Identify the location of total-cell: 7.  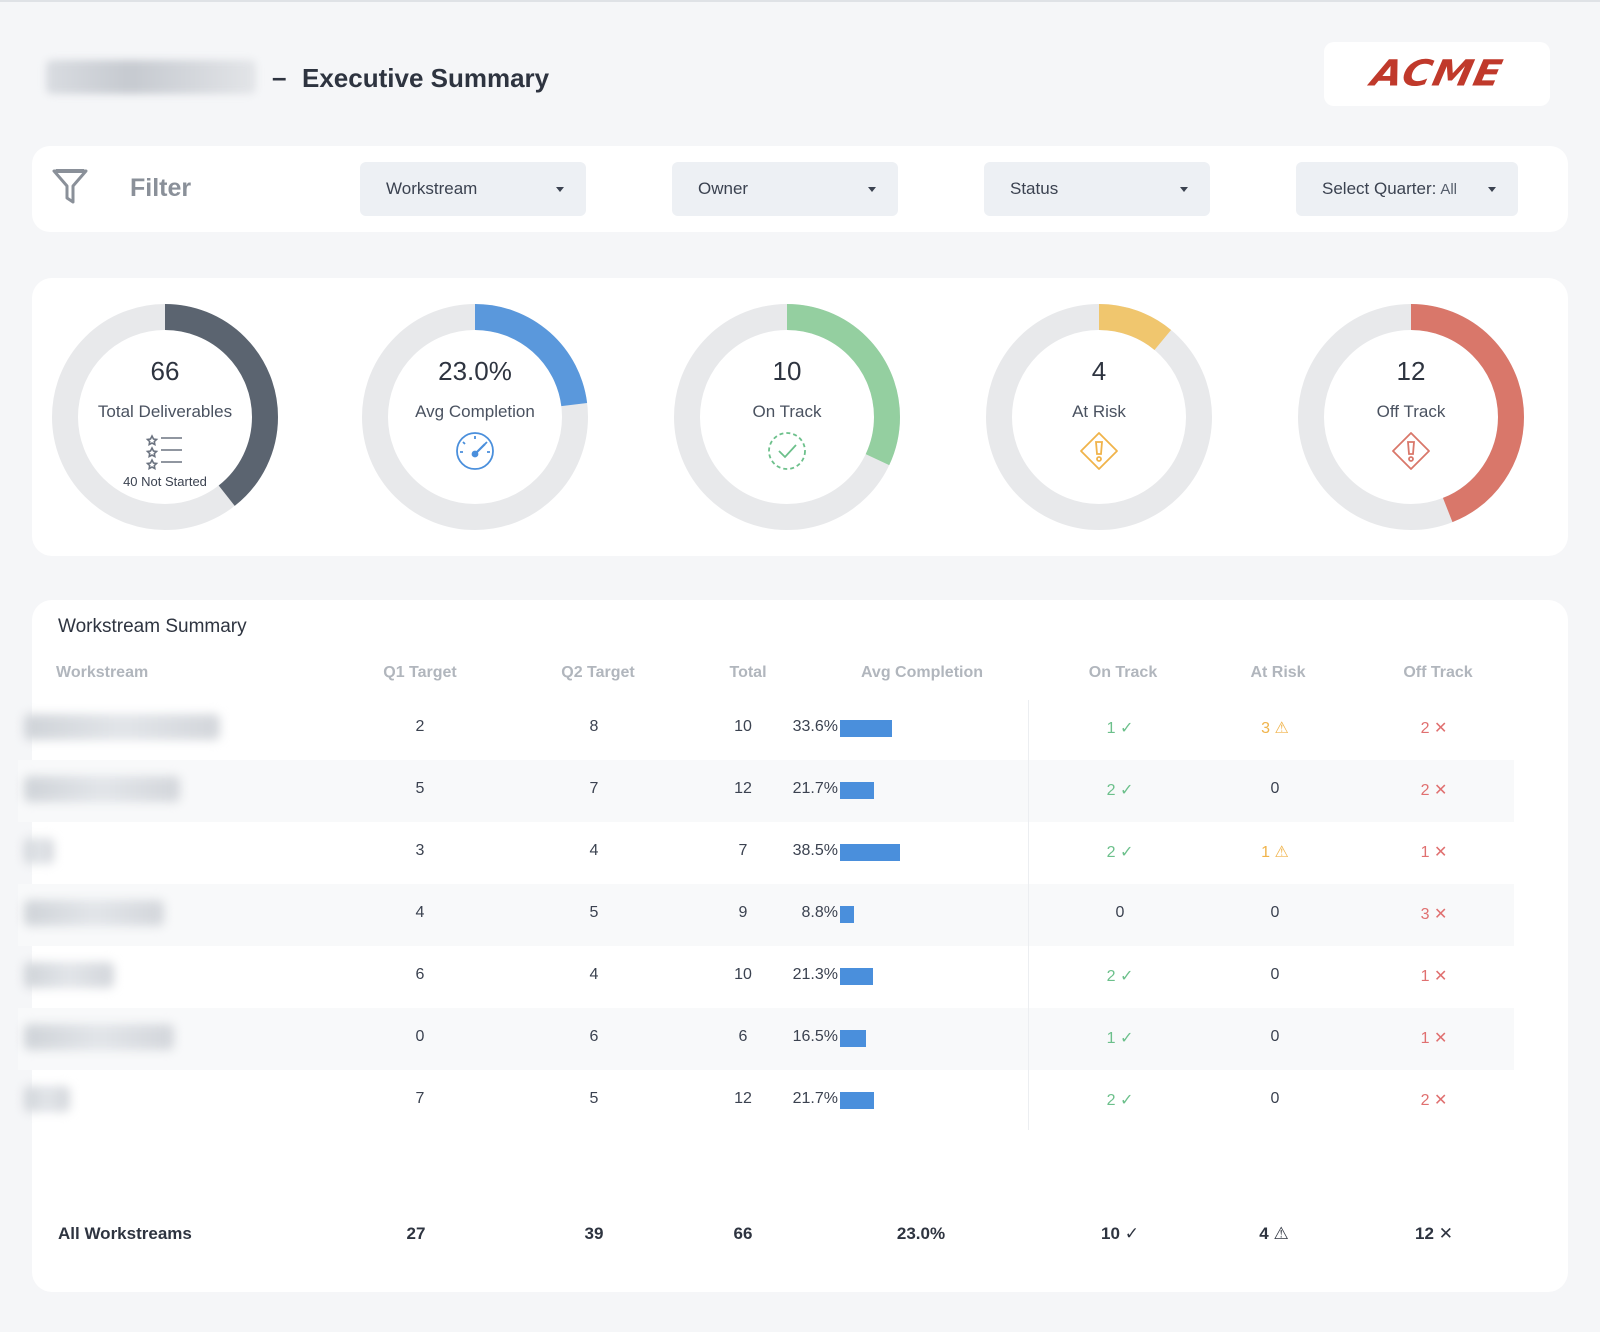
(743, 850).